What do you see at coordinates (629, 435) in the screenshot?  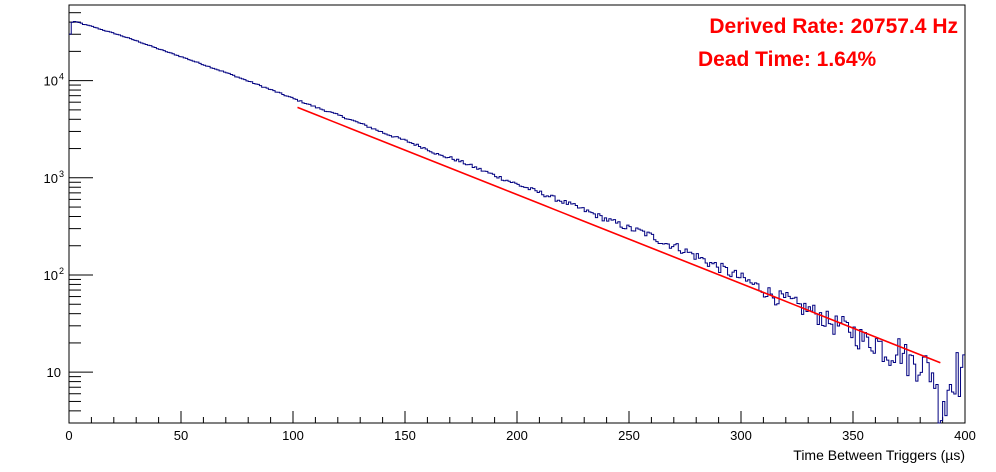 I see `x-tick-label: 250` at bounding box center [629, 435].